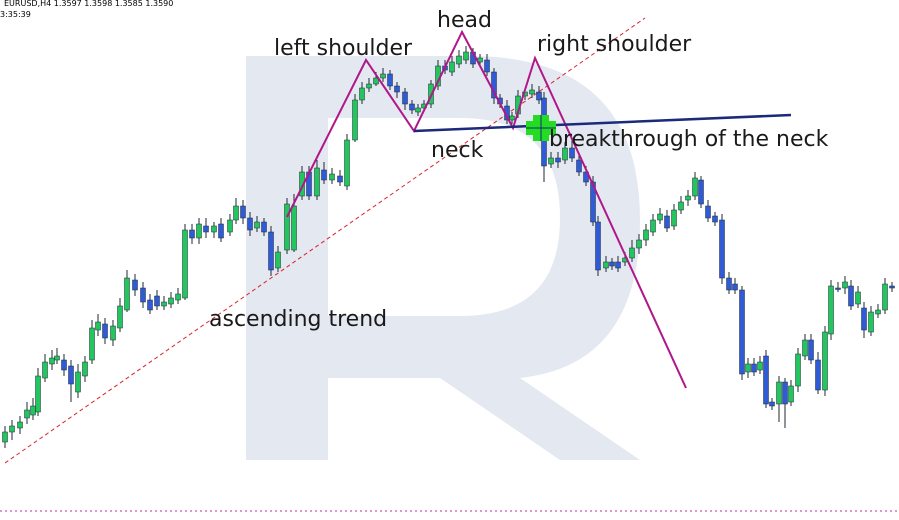 The width and height of the screenshot is (899, 520). What do you see at coordinates (614, 44) in the screenshot?
I see `label-right-shoulder: right shoulder` at bounding box center [614, 44].